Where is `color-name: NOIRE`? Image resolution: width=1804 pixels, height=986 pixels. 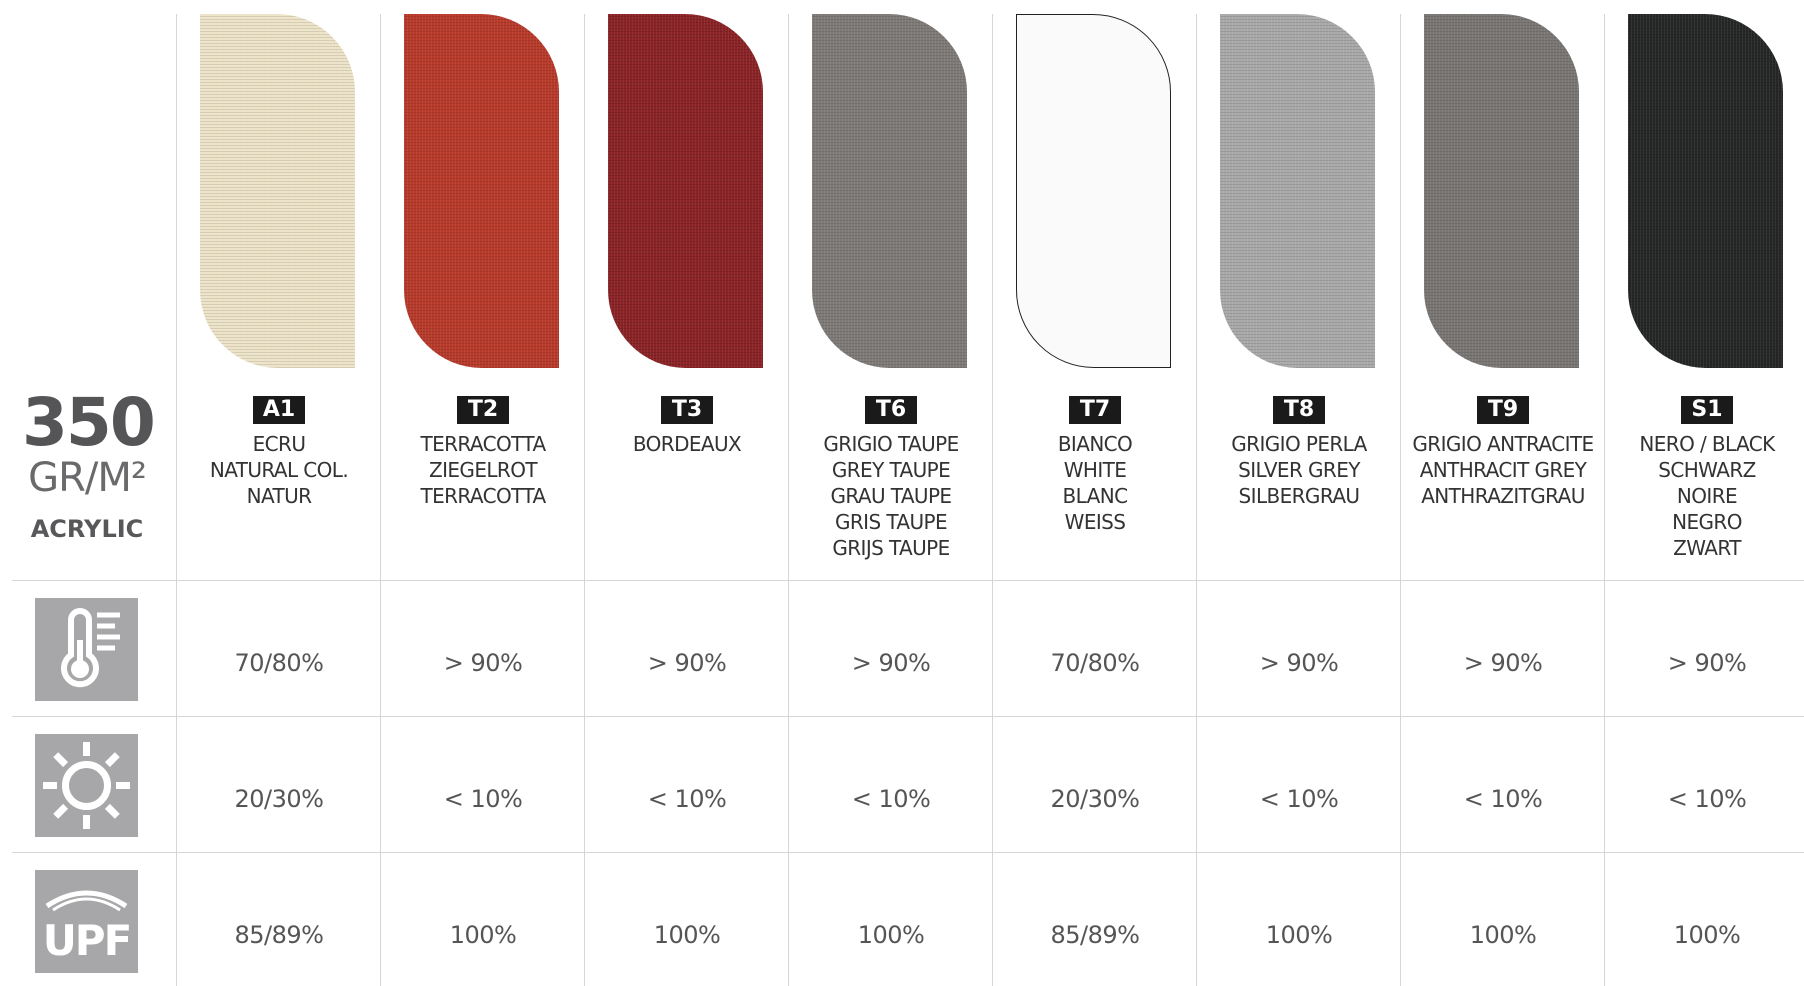 color-name: NOIRE is located at coordinates (1707, 496).